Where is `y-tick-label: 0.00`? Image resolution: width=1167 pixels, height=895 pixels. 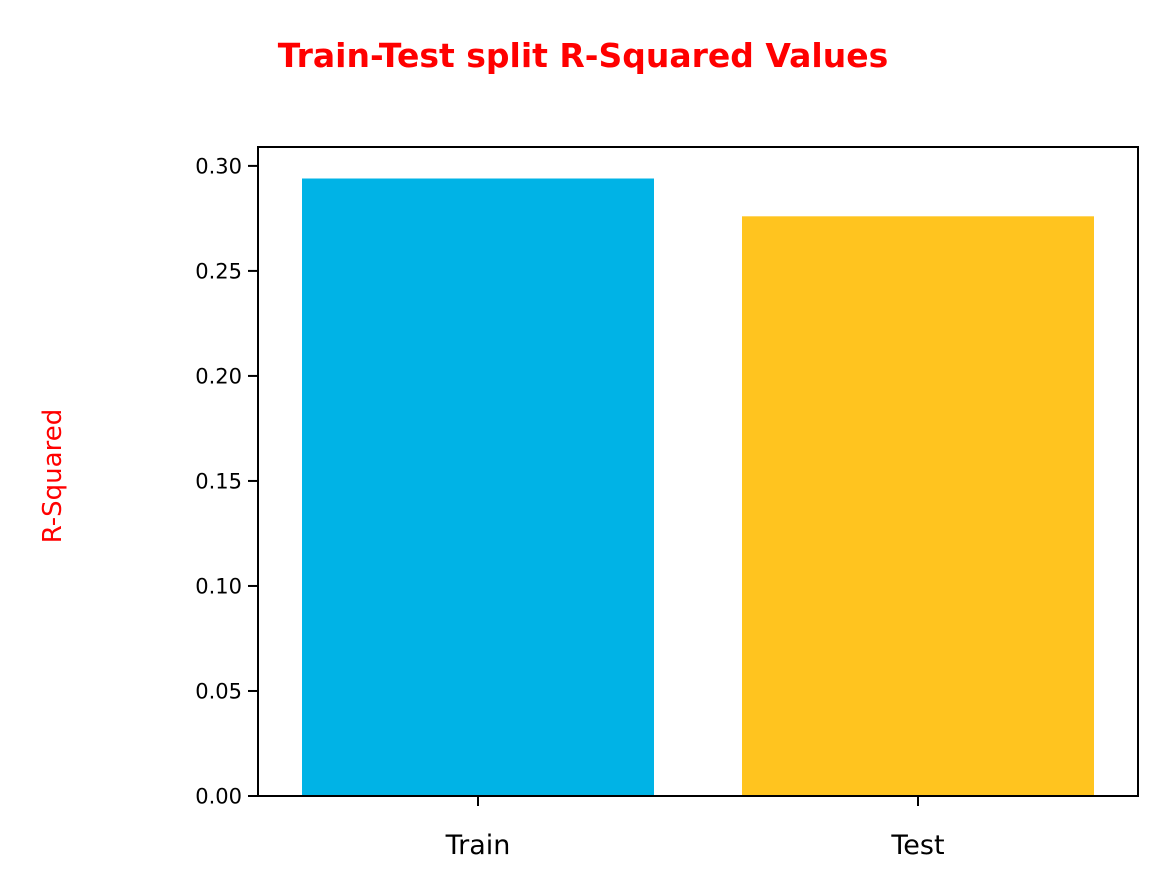 y-tick-label: 0.00 is located at coordinates (218, 796).